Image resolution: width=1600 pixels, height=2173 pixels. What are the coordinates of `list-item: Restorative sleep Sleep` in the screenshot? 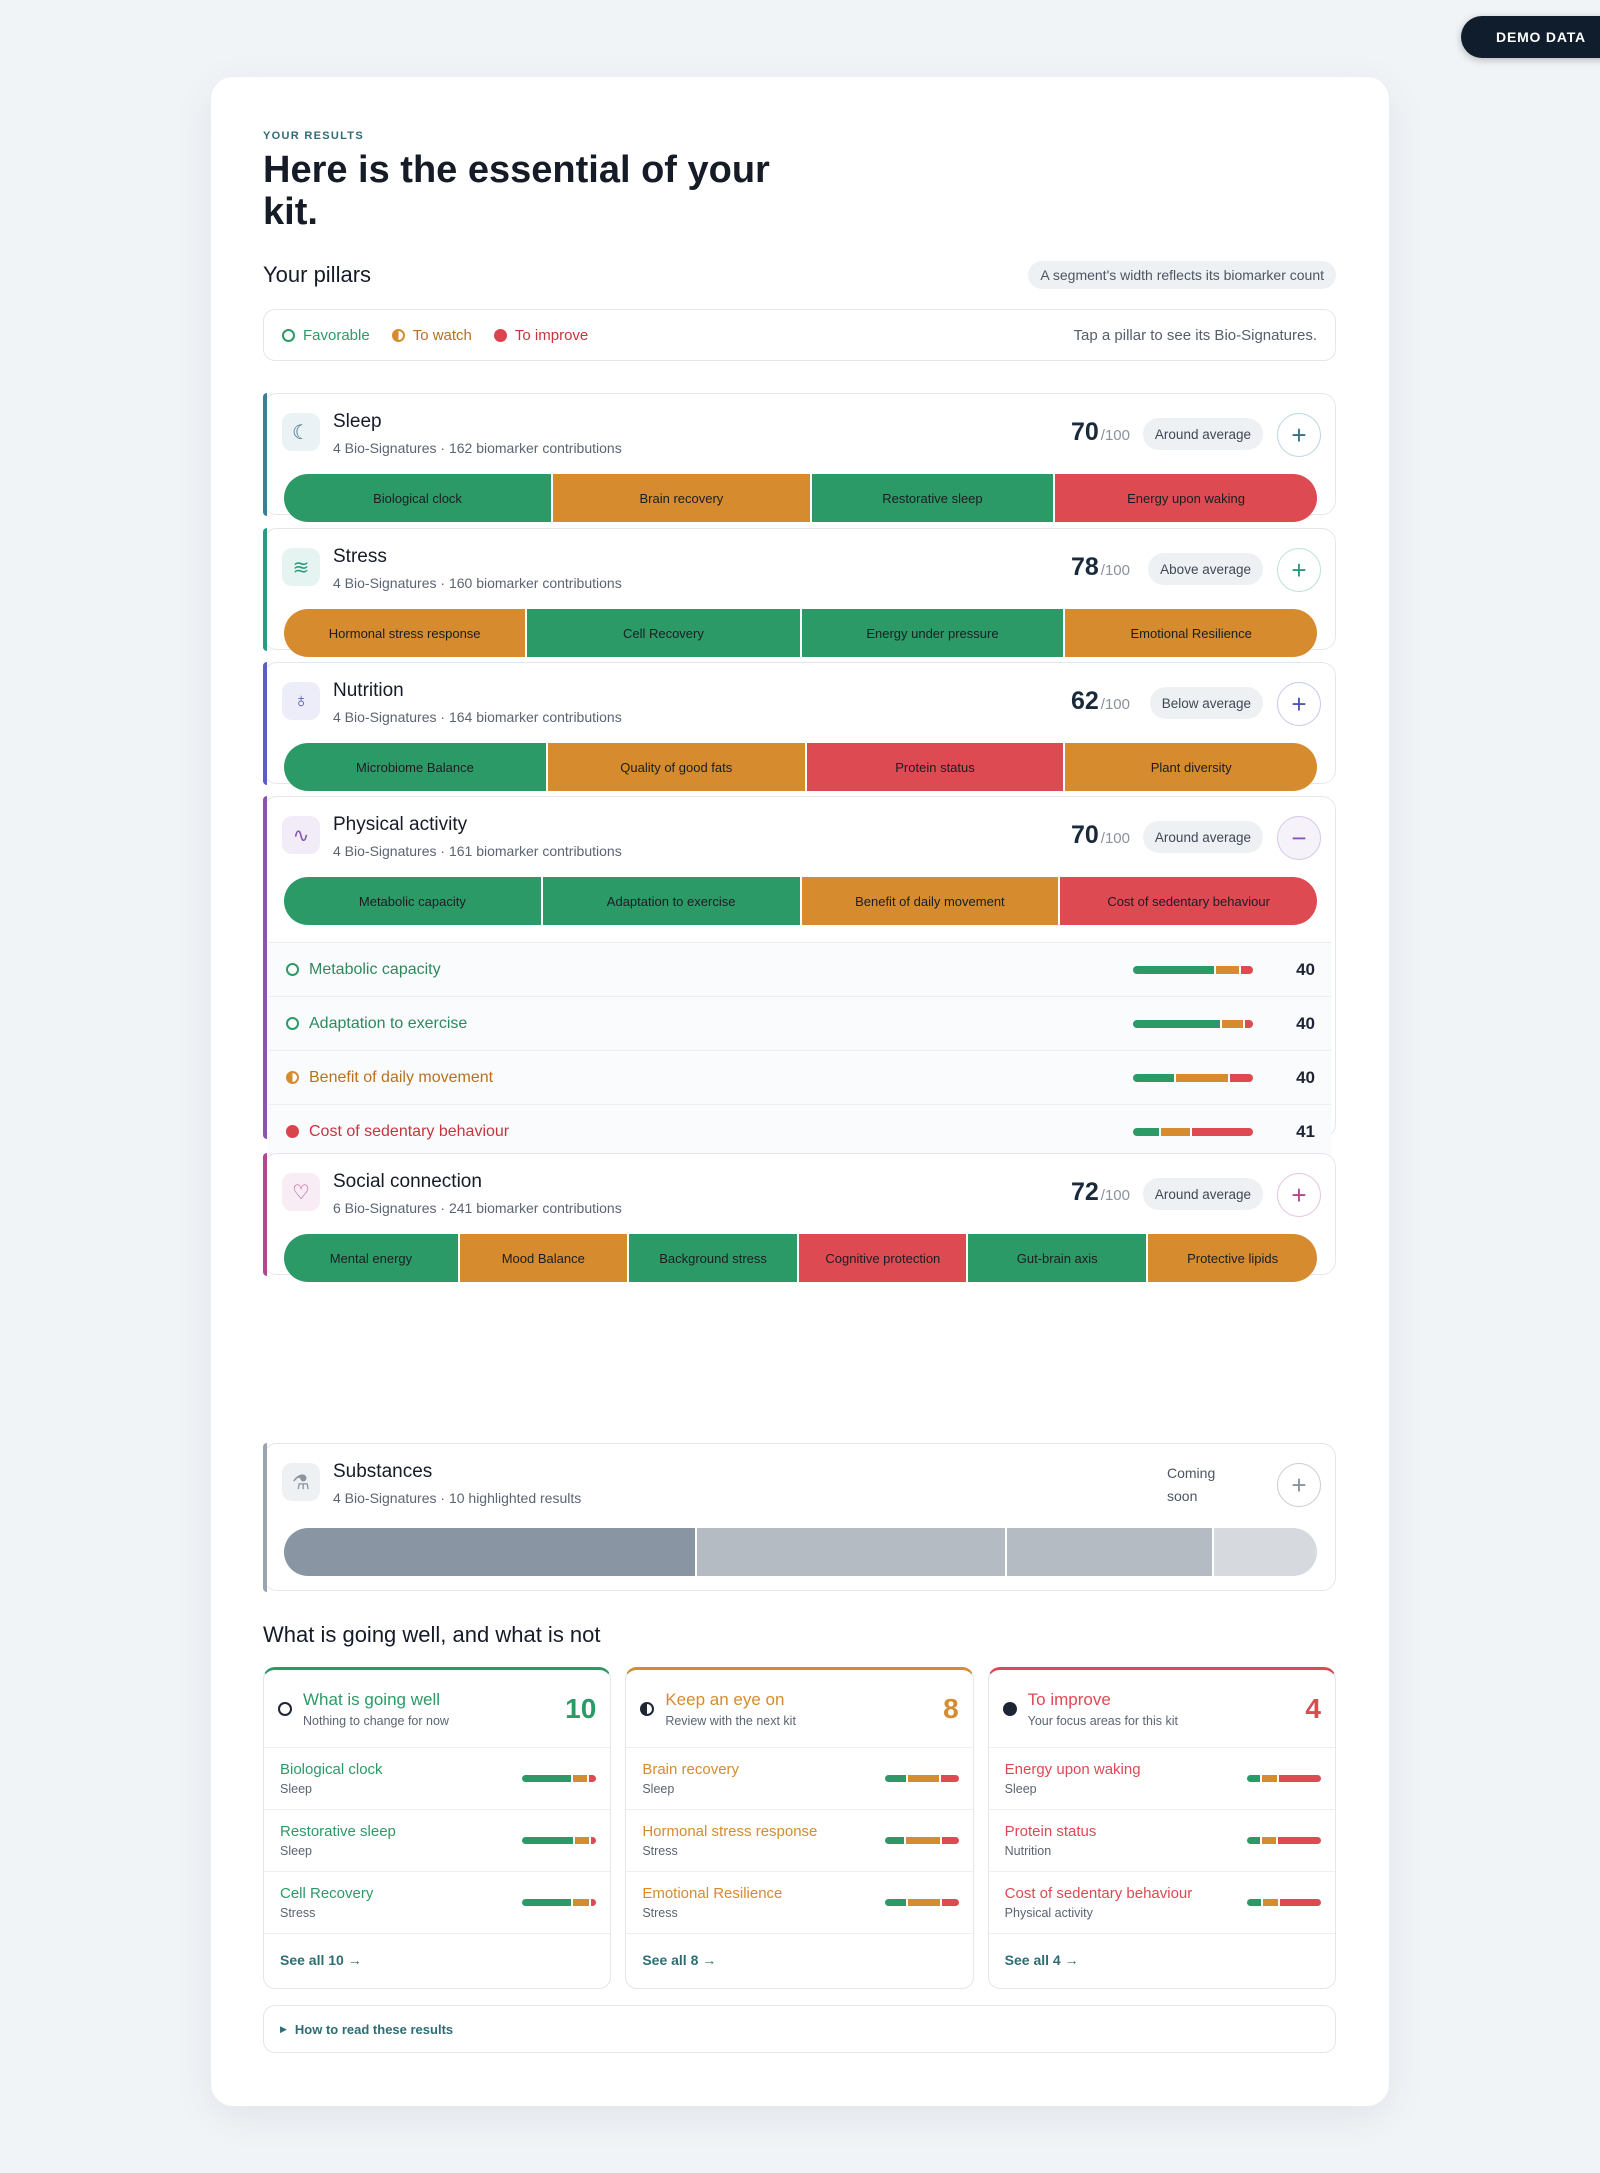 It's located at (437, 1841).